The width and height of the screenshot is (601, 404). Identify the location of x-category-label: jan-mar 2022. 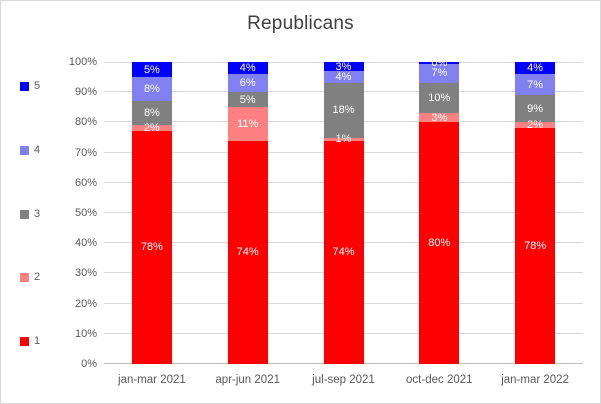
(535, 380).